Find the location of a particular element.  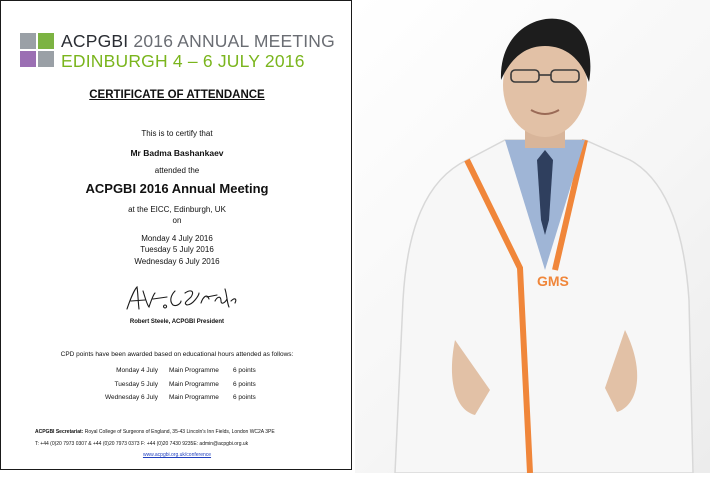

meeting-header-line2: EDINBURGH 4 – 6 JULY 2016 is located at coordinates (183, 61).